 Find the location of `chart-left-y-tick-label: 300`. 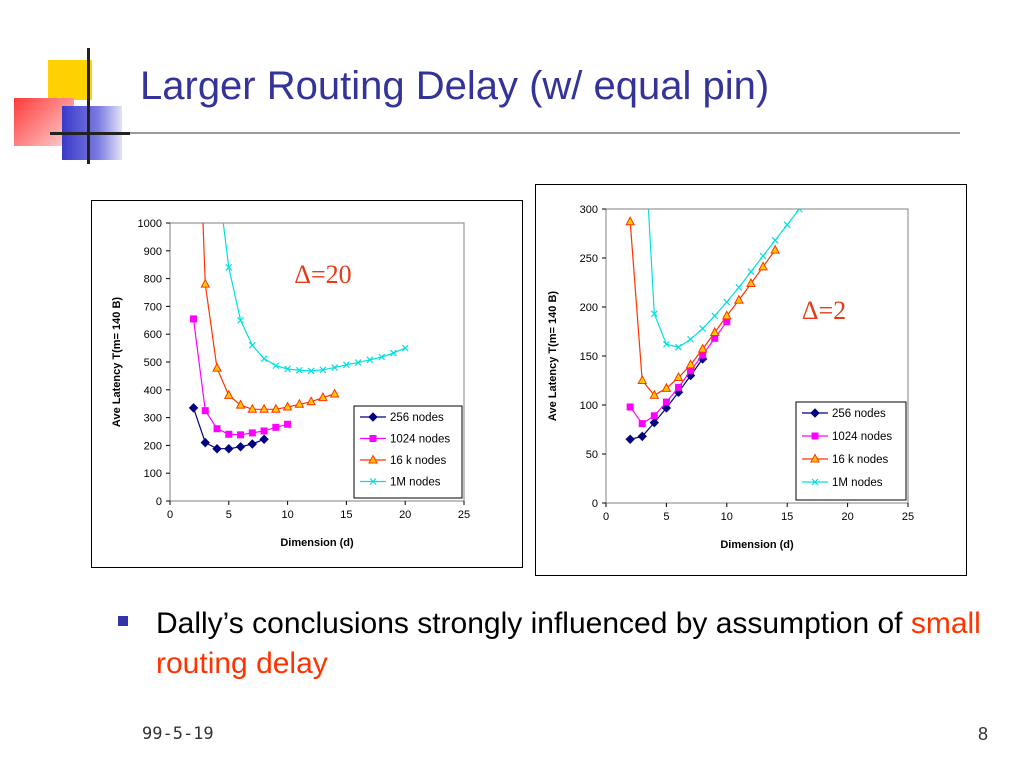

chart-left-y-tick-label: 300 is located at coordinates (153, 419).